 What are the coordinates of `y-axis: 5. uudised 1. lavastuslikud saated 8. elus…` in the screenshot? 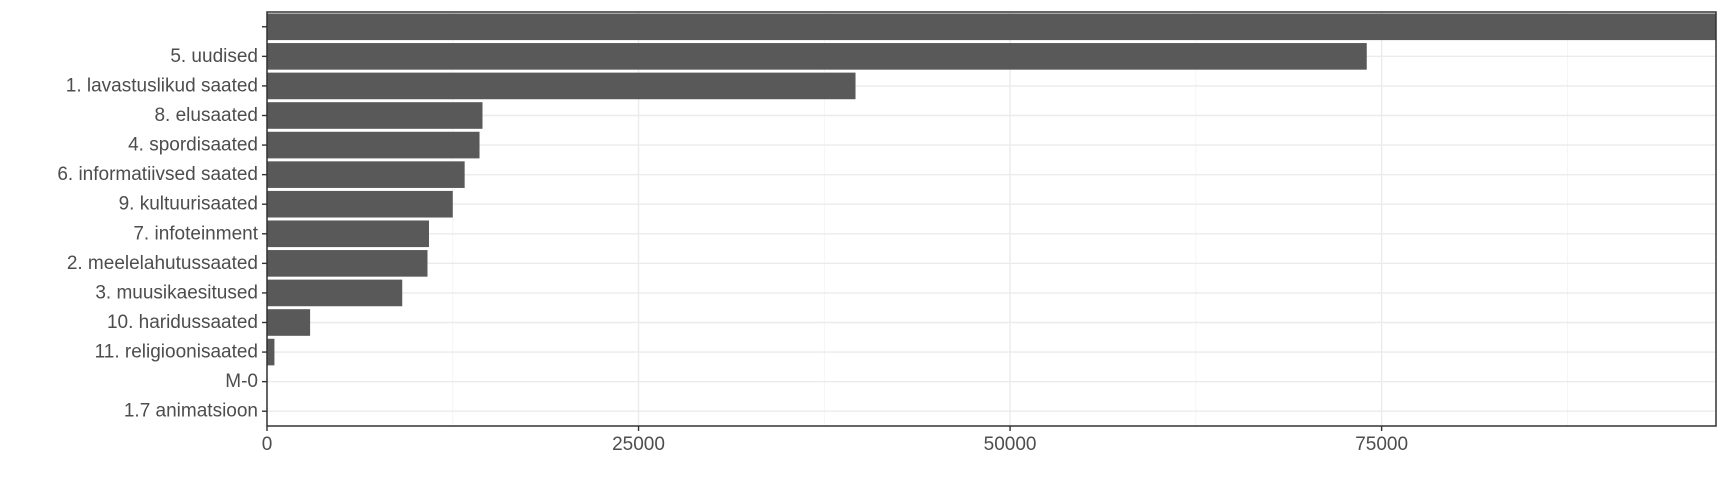 It's located at (162, 224).